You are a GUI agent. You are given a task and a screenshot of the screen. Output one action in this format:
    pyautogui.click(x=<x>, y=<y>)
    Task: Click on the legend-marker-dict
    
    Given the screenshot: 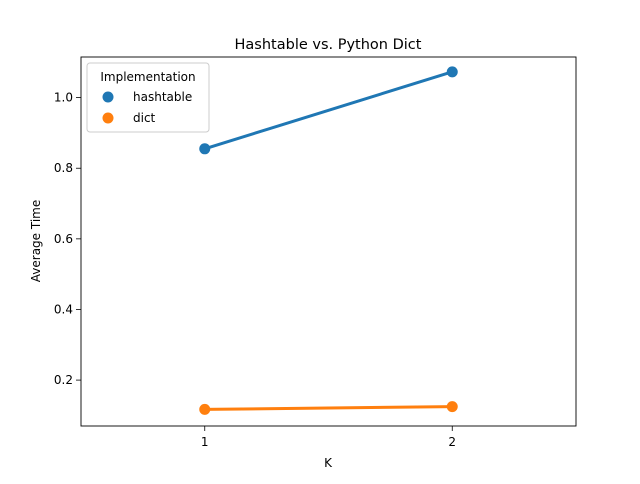 What is the action you would take?
    pyautogui.click(x=108, y=118)
    